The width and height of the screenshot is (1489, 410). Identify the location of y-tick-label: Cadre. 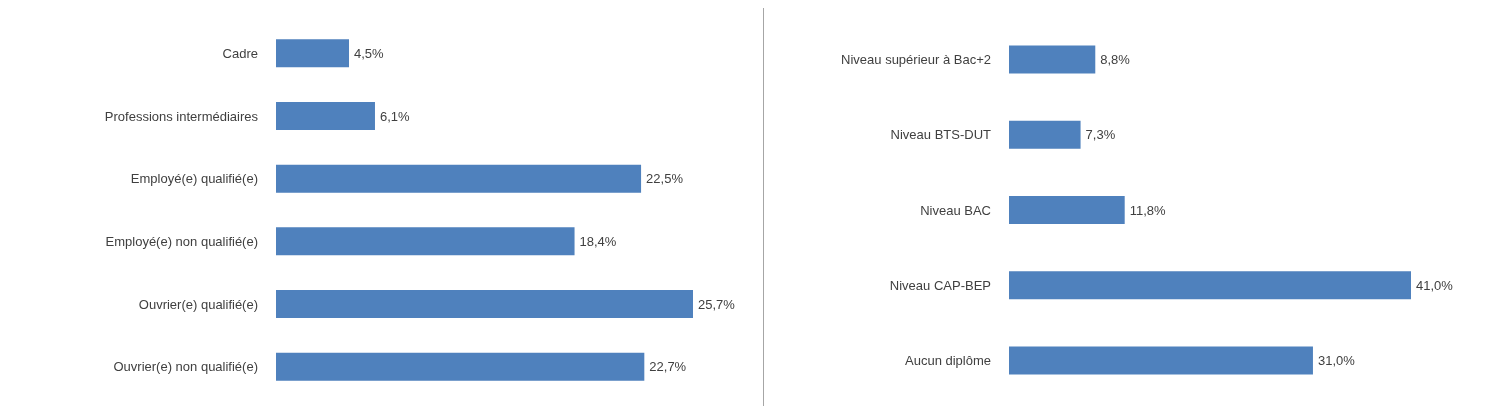
(240, 53).